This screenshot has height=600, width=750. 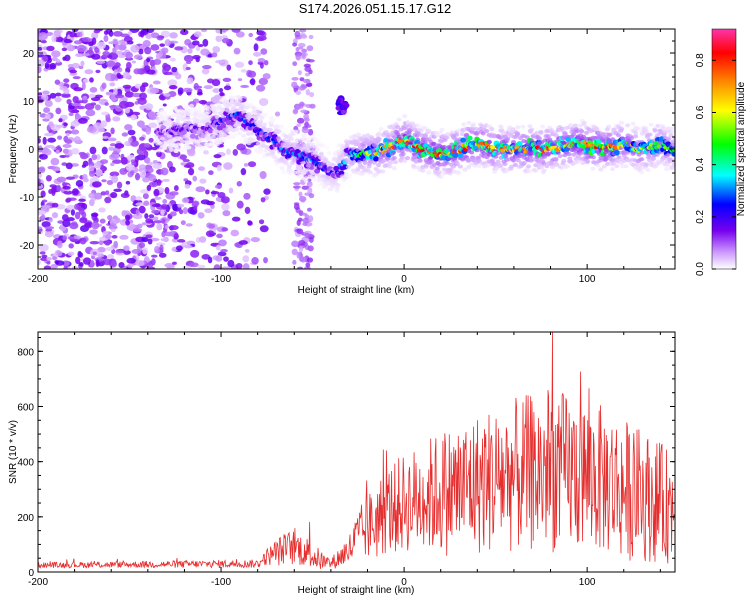 What do you see at coordinates (715, 164) in the screenshot?
I see `colorbar-ticks: 0.0 0.2 0.4 0.6 0.8` at bounding box center [715, 164].